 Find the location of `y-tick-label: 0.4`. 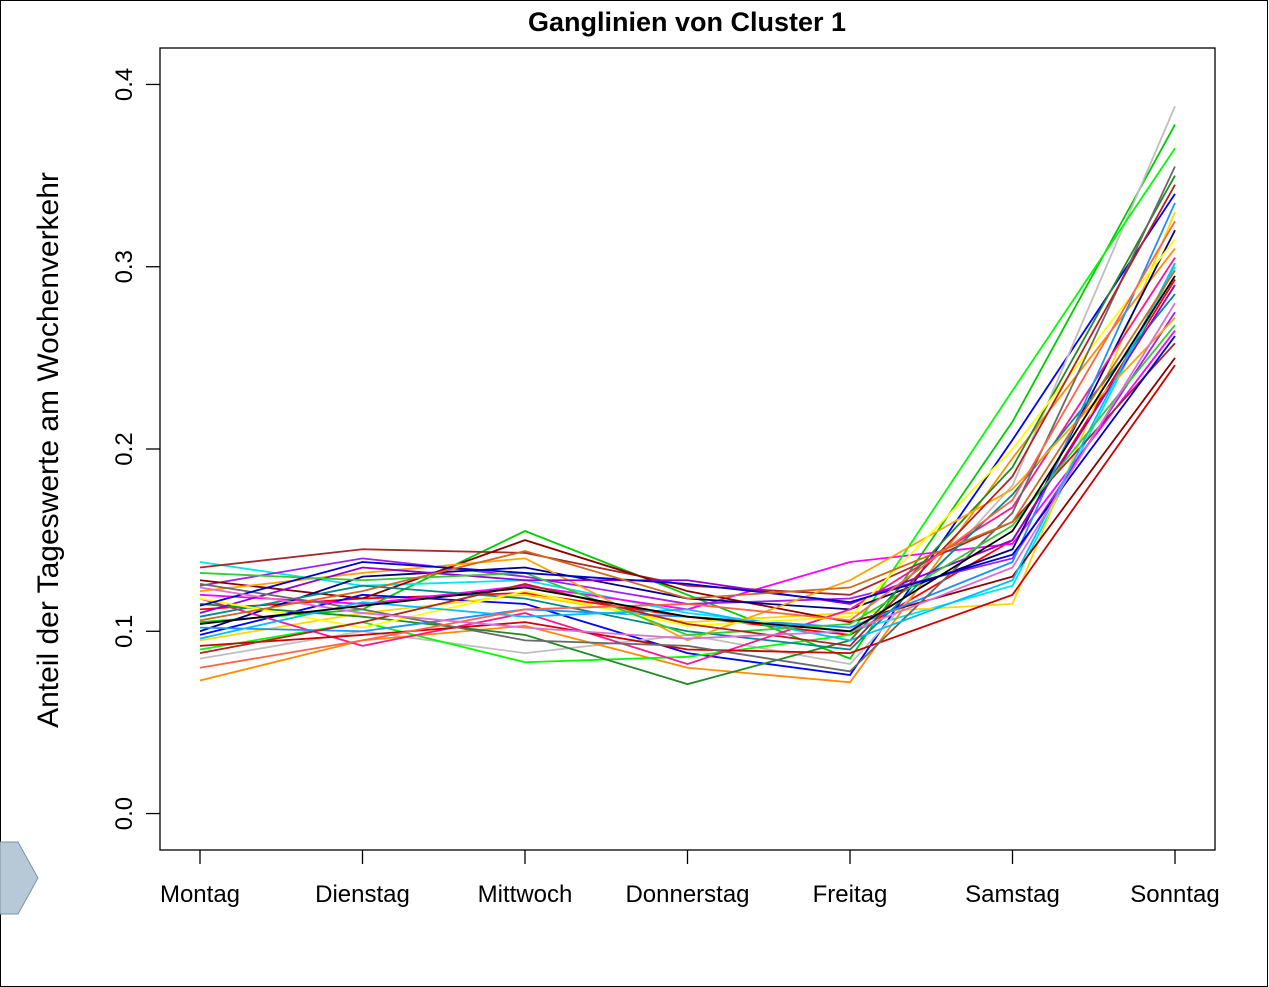

y-tick-label: 0.4 is located at coordinates (124, 84).